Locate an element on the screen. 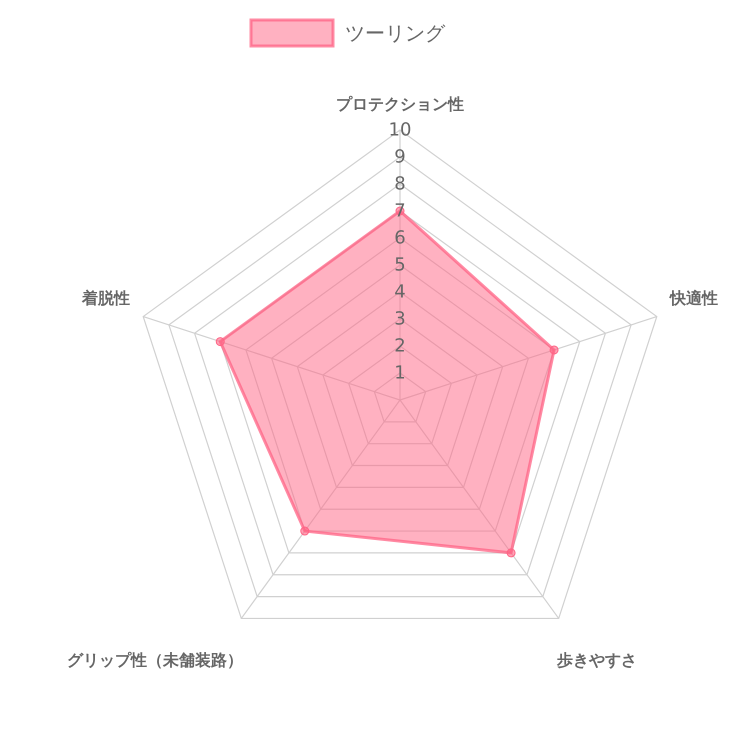 The width and height of the screenshot is (736, 736). spoke-label: プロテクション性 is located at coordinates (400, 104).